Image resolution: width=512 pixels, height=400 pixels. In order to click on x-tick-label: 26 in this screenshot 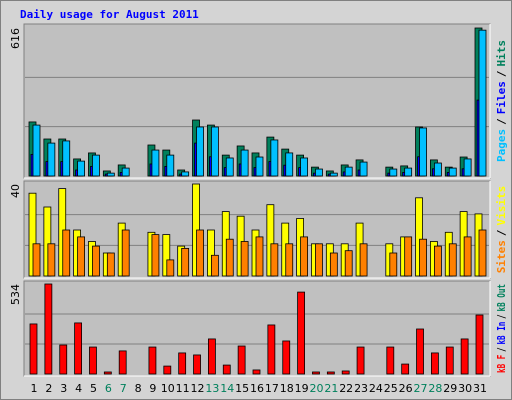, I will do `click(406, 388)`.